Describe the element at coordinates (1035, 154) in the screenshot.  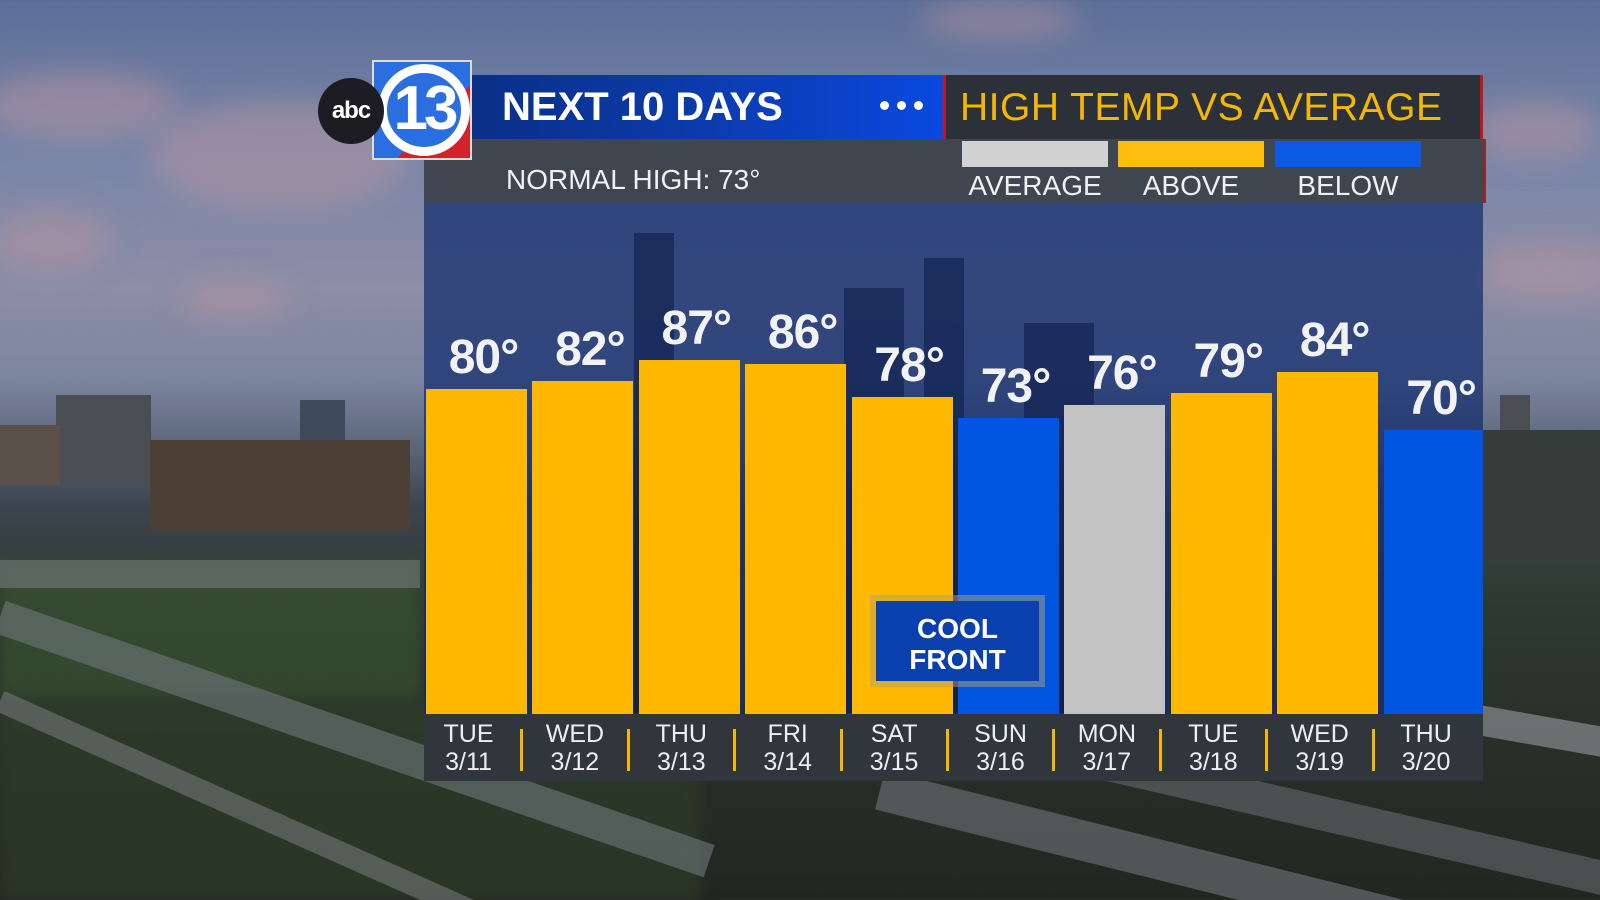
I see `legend-swatch-average` at that location.